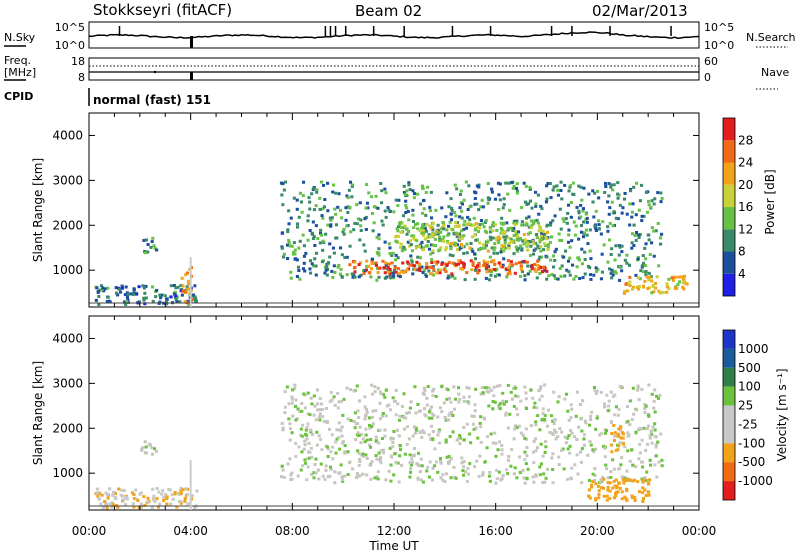  I want to click on power-ylabel: Slant Range [km], so click(38, 210).